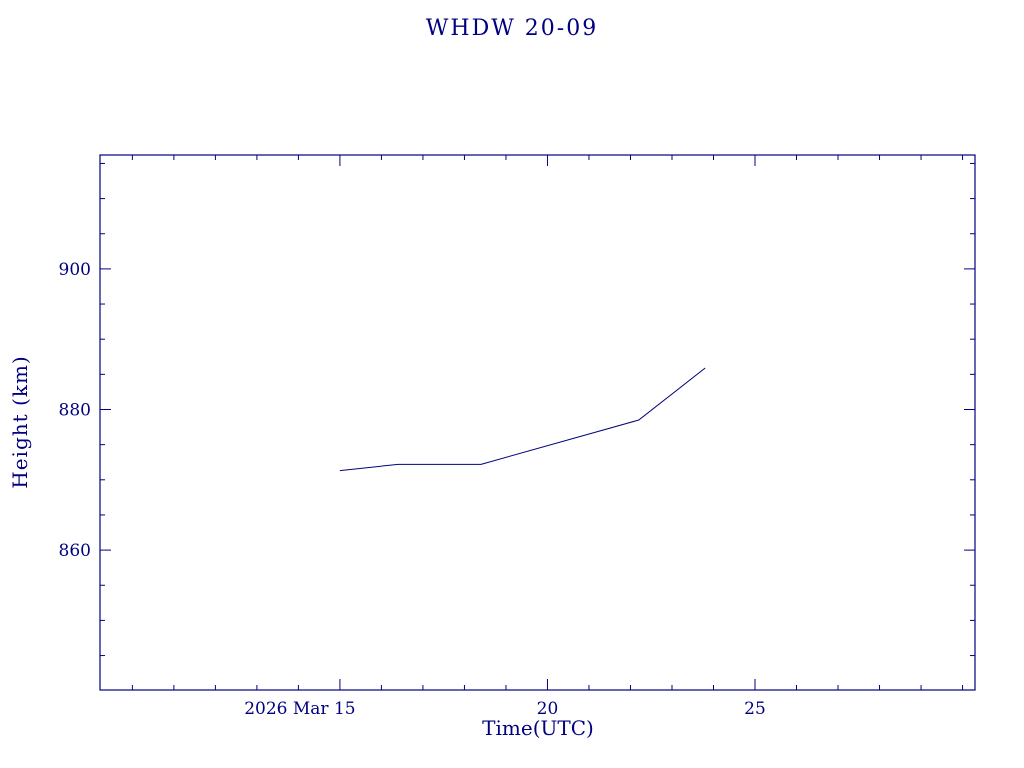 This screenshot has height=768, width=1024. Describe the element at coordinates (538, 728) in the screenshot. I see `x-axis-label: Time(UTC)` at that location.